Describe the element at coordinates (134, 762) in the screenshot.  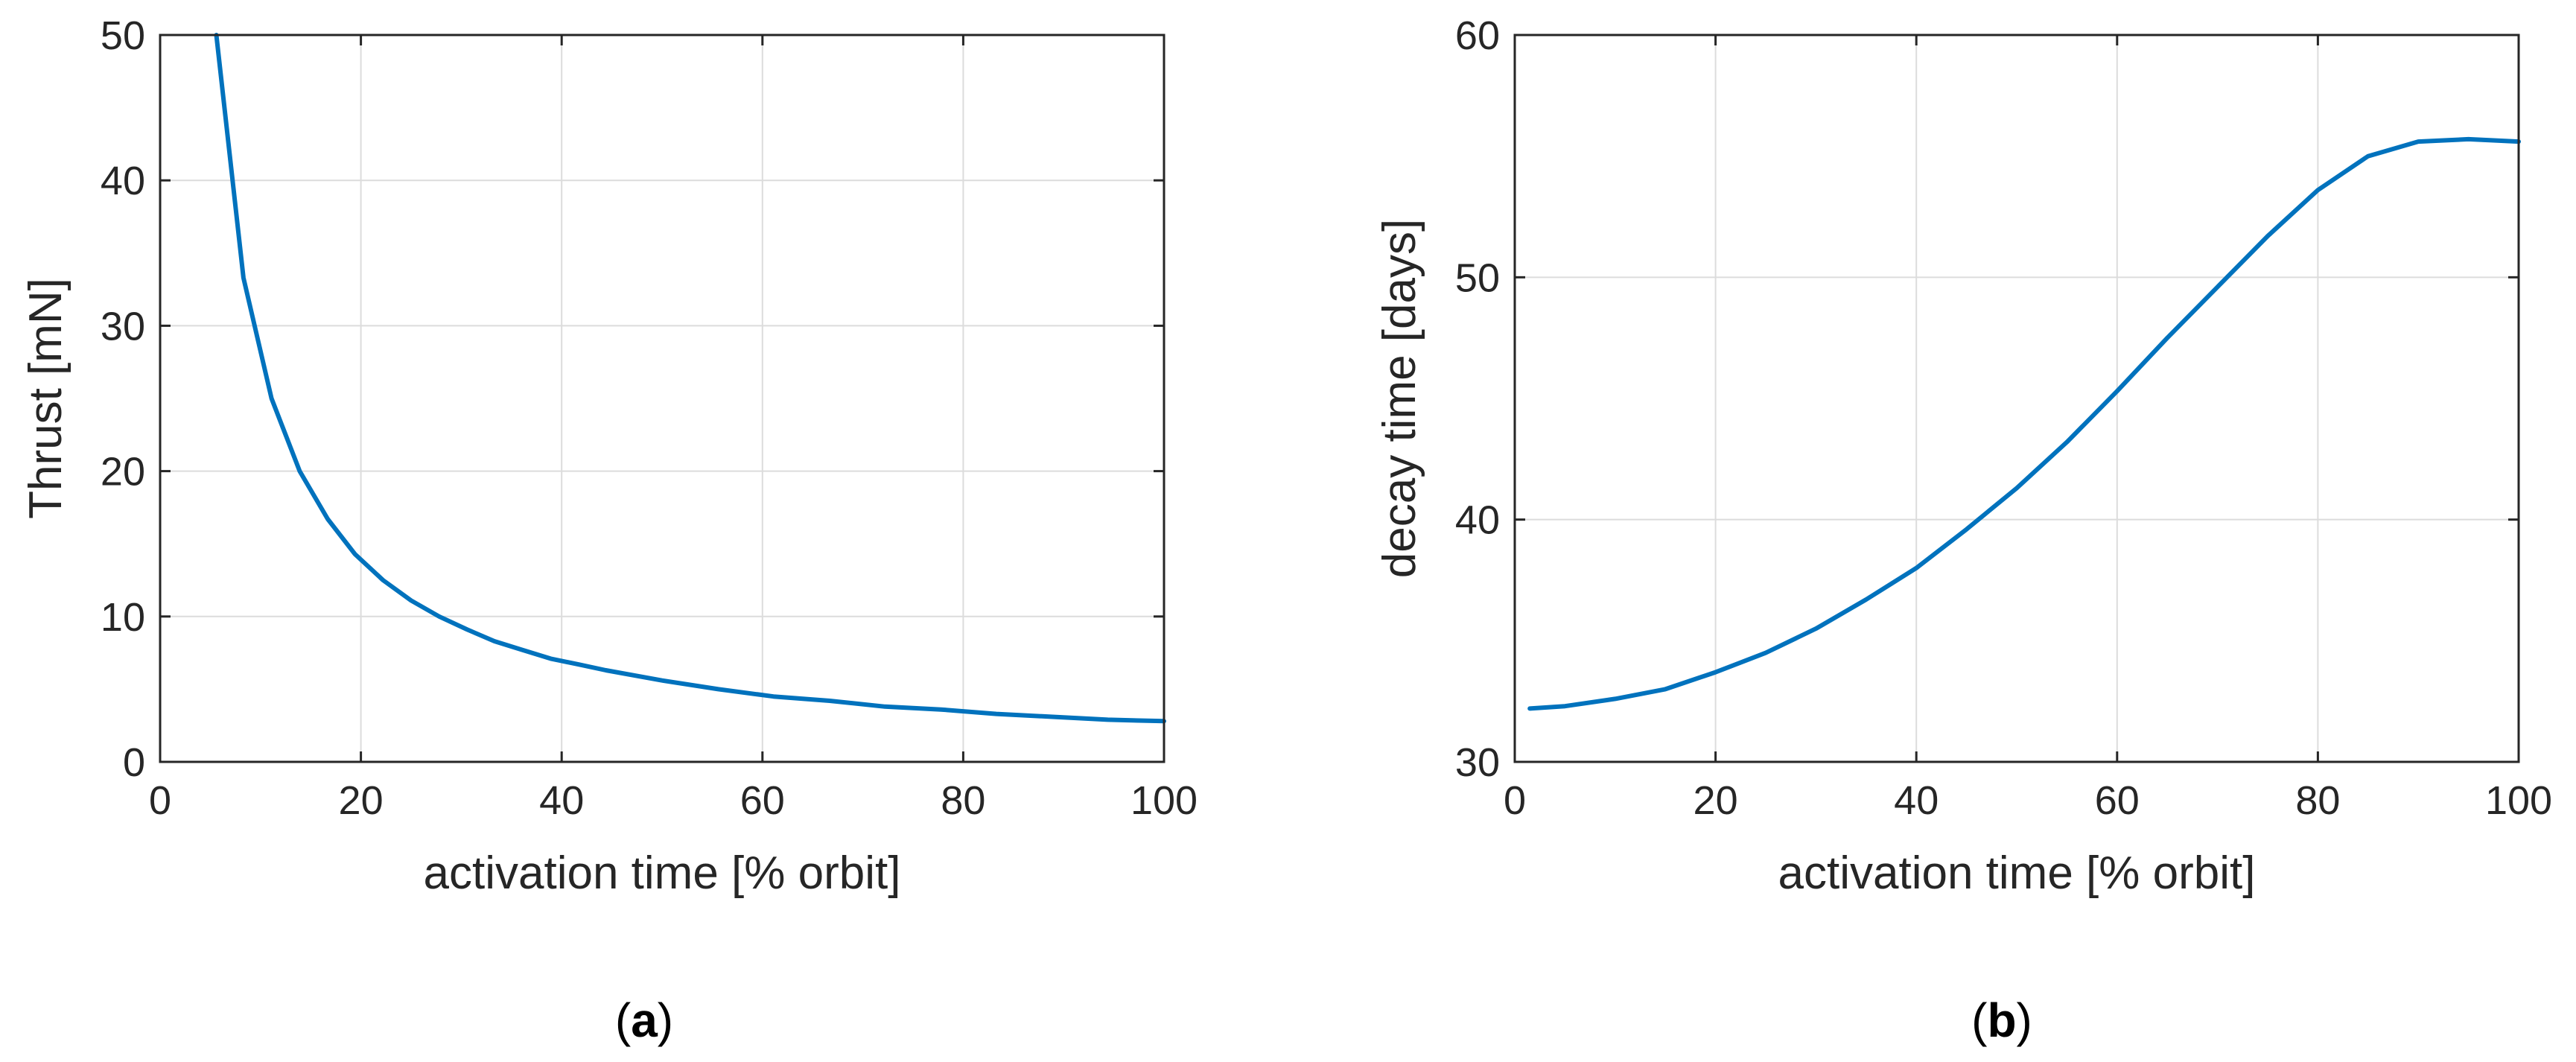
I see `y-tick-label: 0` at that location.